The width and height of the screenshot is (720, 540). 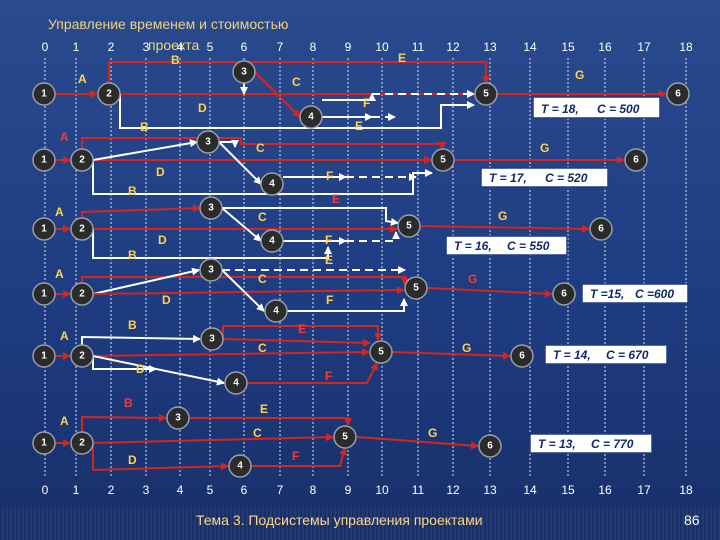 What do you see at coordinates (418, 490) in the screenshot?
I see `tick-bottom: 11` at bounding box center [418, 490].